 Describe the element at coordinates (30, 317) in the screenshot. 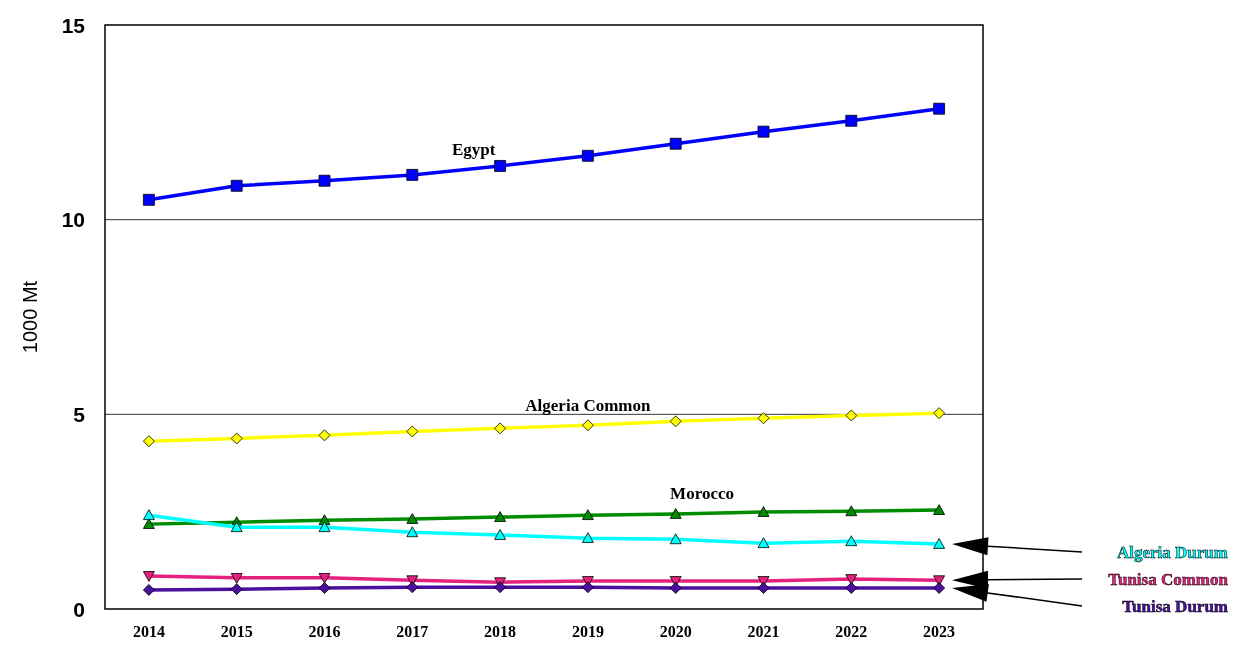

I see `y-axis-title: 1000 Mt` at that location.